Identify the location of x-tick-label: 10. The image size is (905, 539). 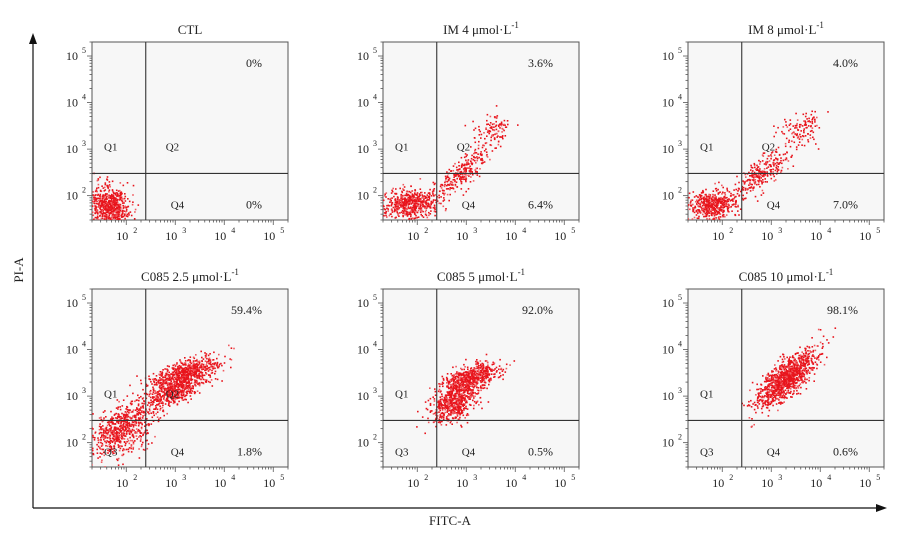
(269, 483).